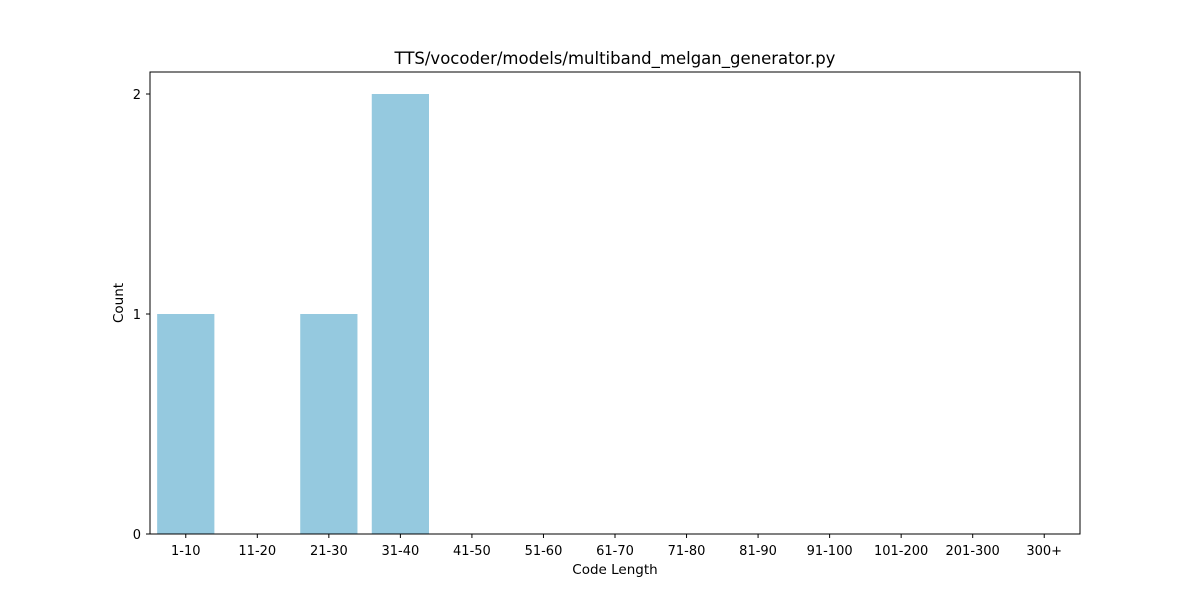  I want to click on x-tick-label: 41-50, so click(472, 551).